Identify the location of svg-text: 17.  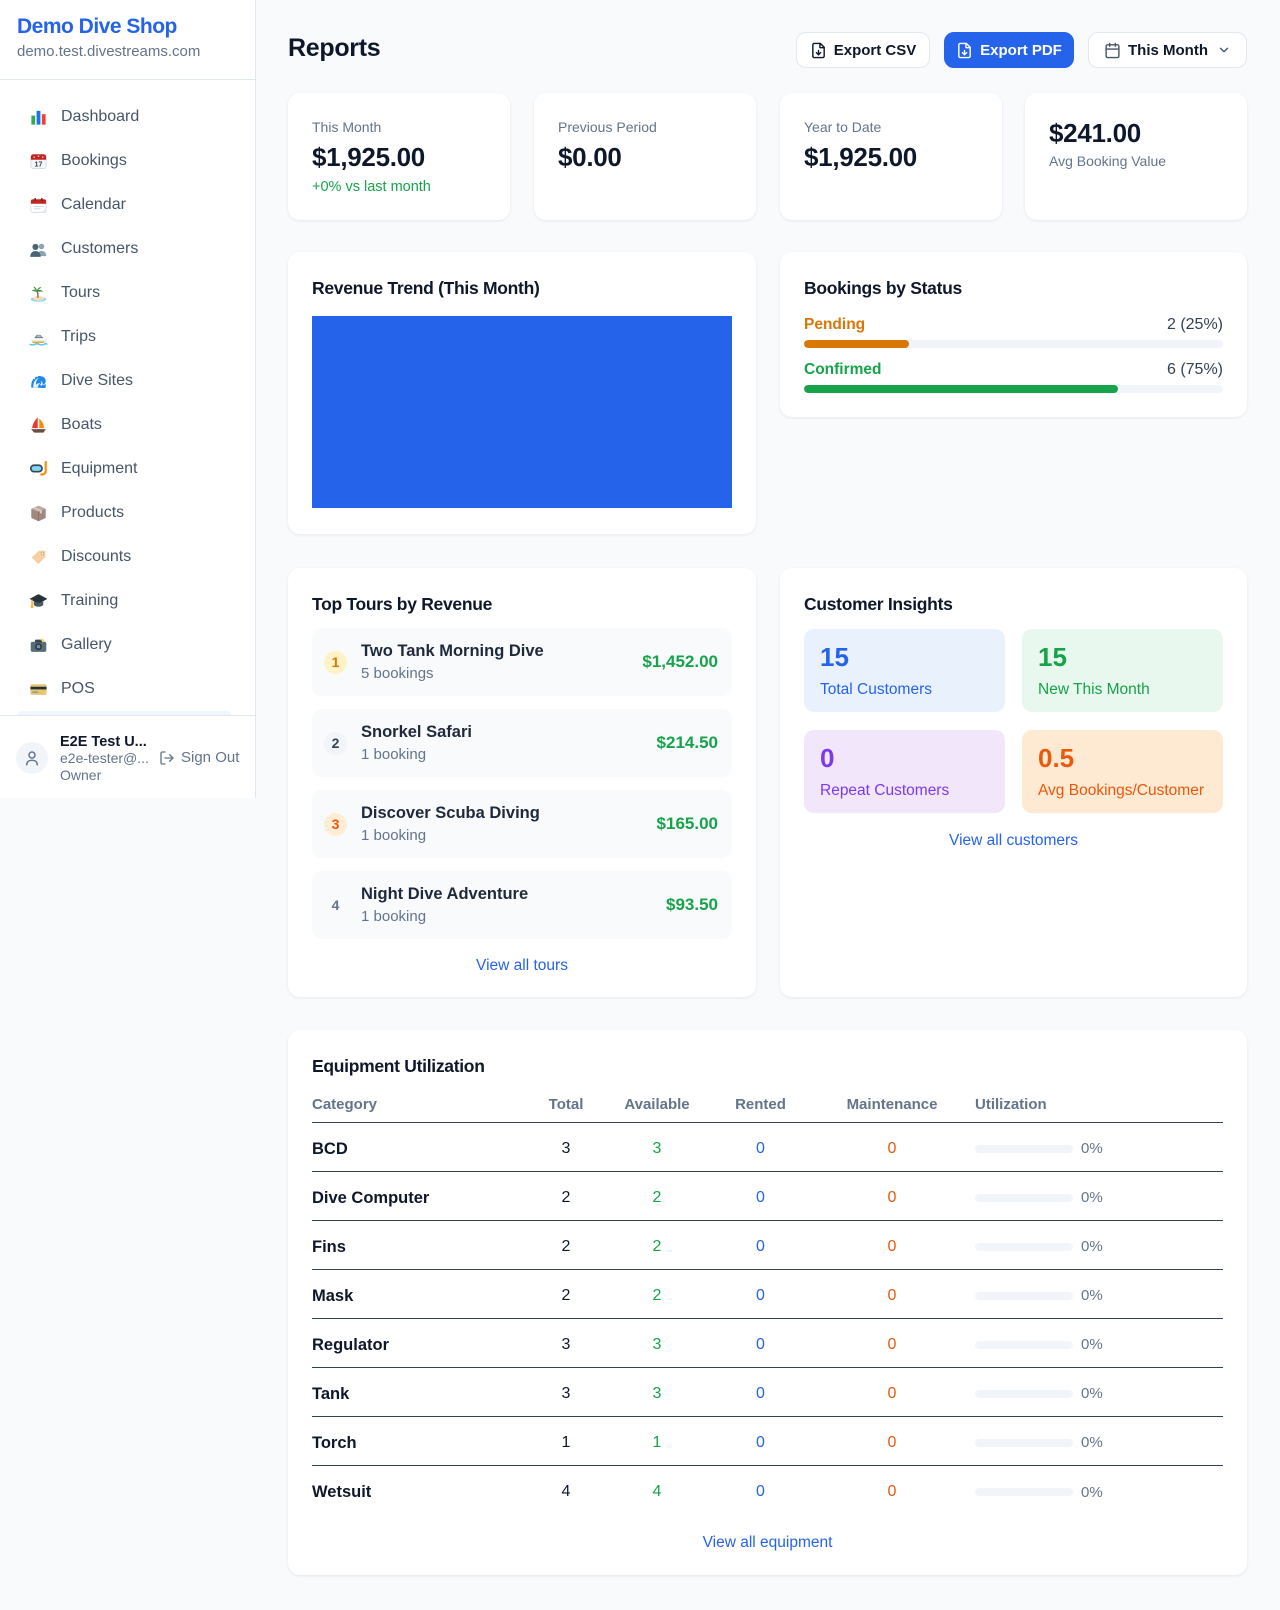
(38, 164).